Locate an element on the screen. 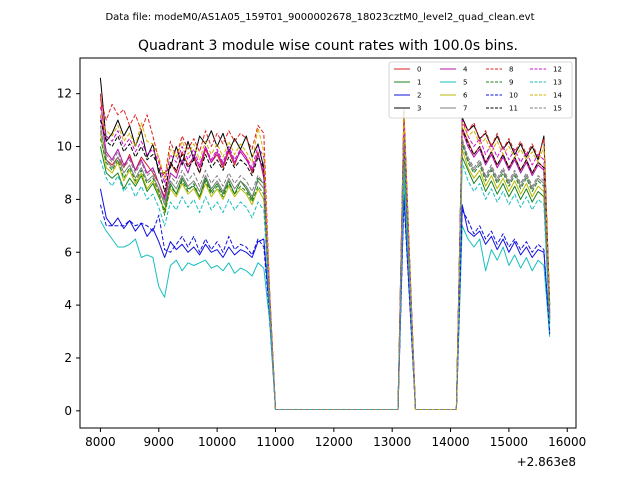  legend-label: 14 is located at coordinates (557, 96).